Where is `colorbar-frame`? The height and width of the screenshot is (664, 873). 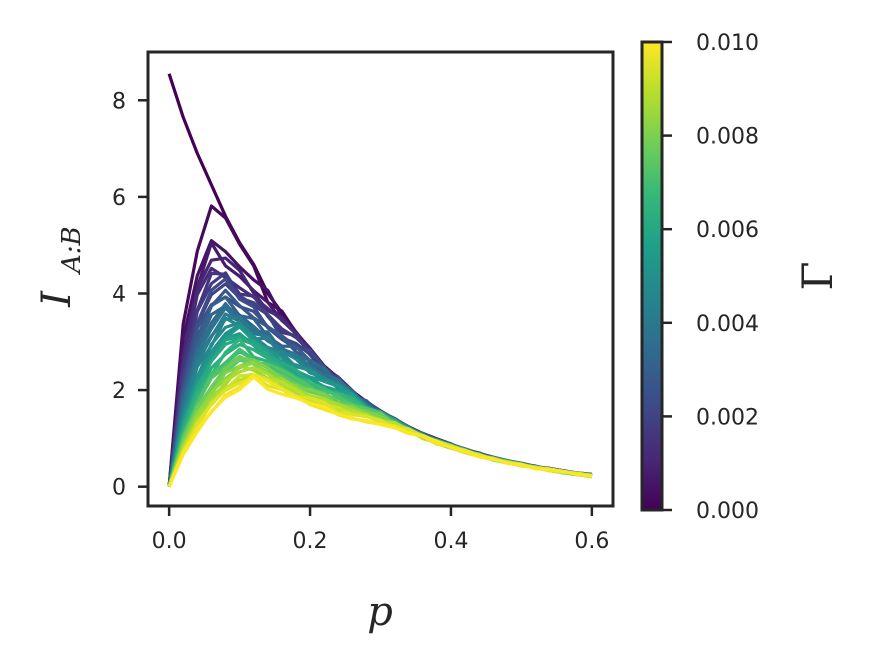 colorbar-frame is located at coordinates (652, 276).